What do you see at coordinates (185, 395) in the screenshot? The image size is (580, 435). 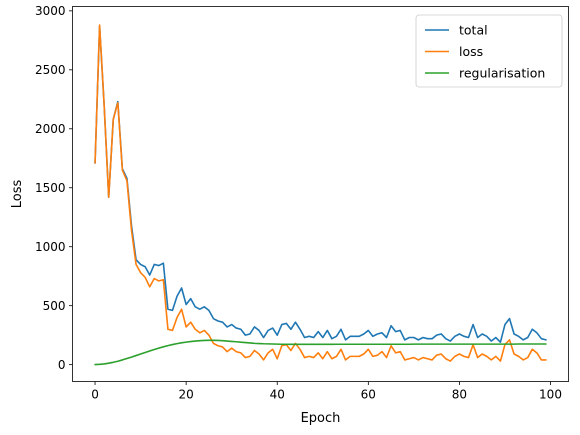 I see `x-tick-label: 20` at bounding box center [185, 395].